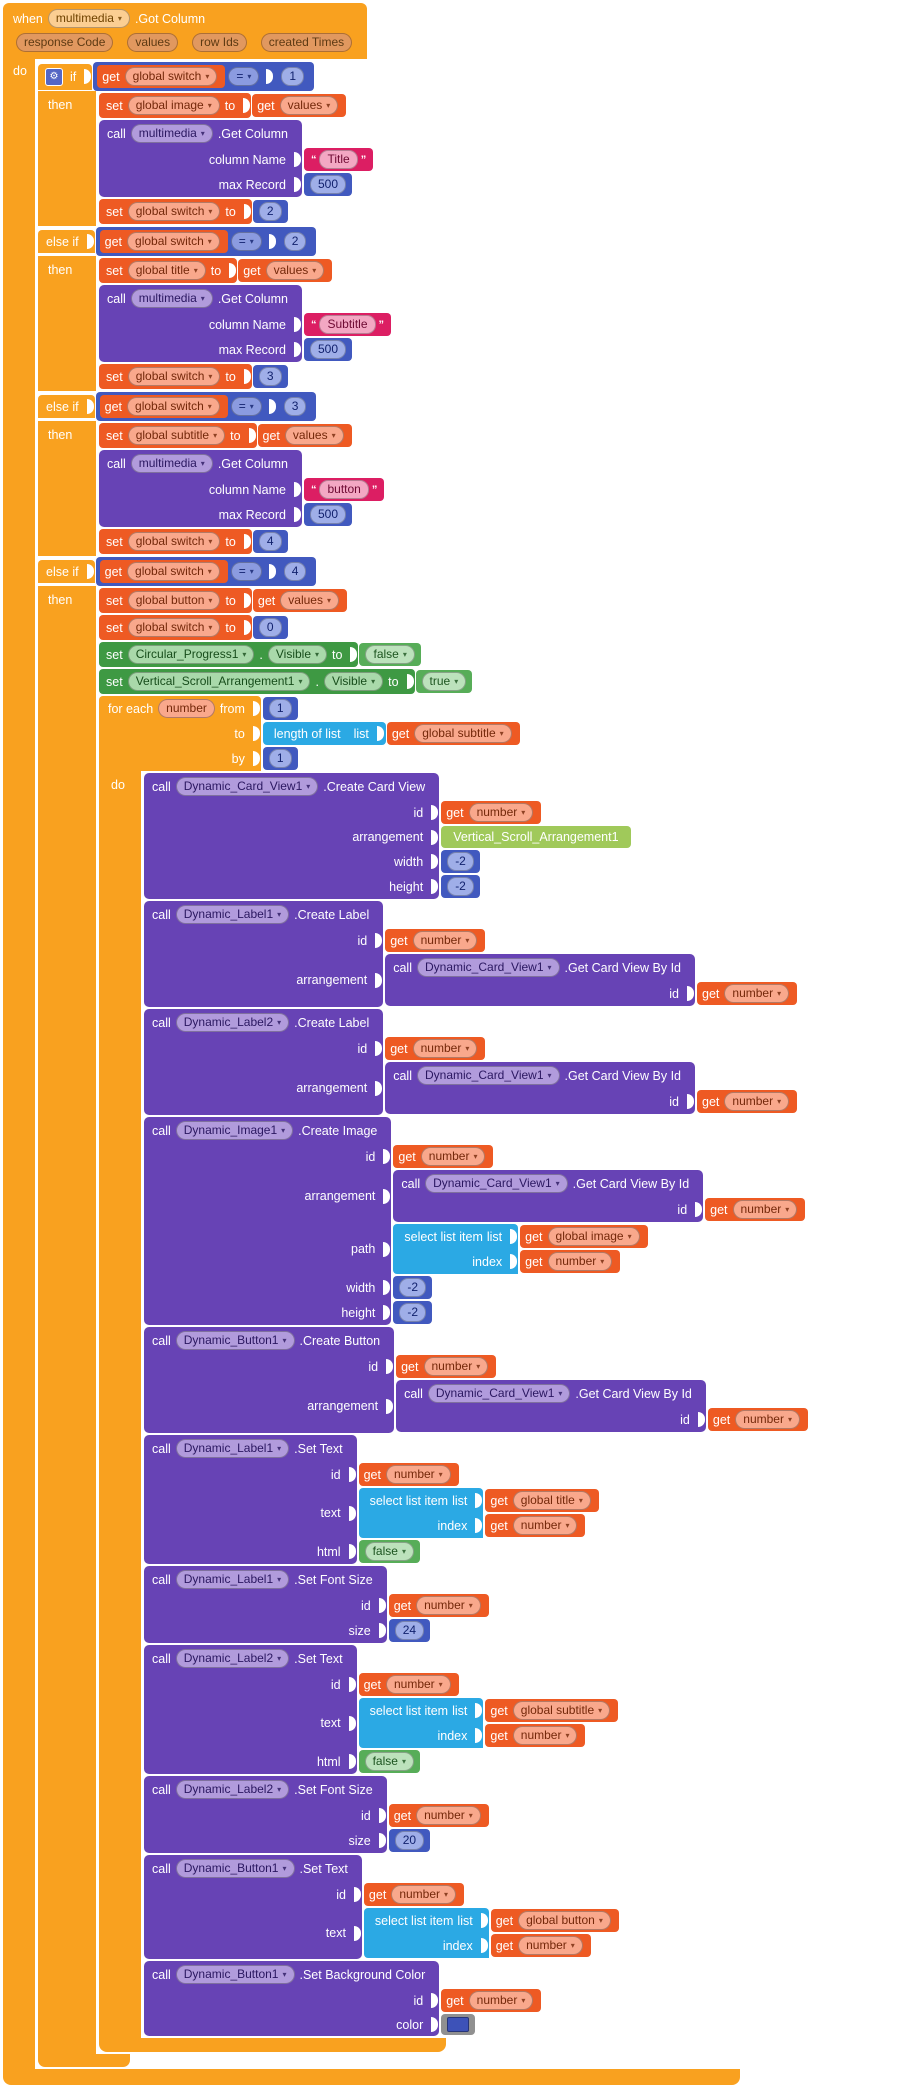 This screenshot has width=916, height=2085. I want to click on logic-true-block: true ▾, so click(444, 681).